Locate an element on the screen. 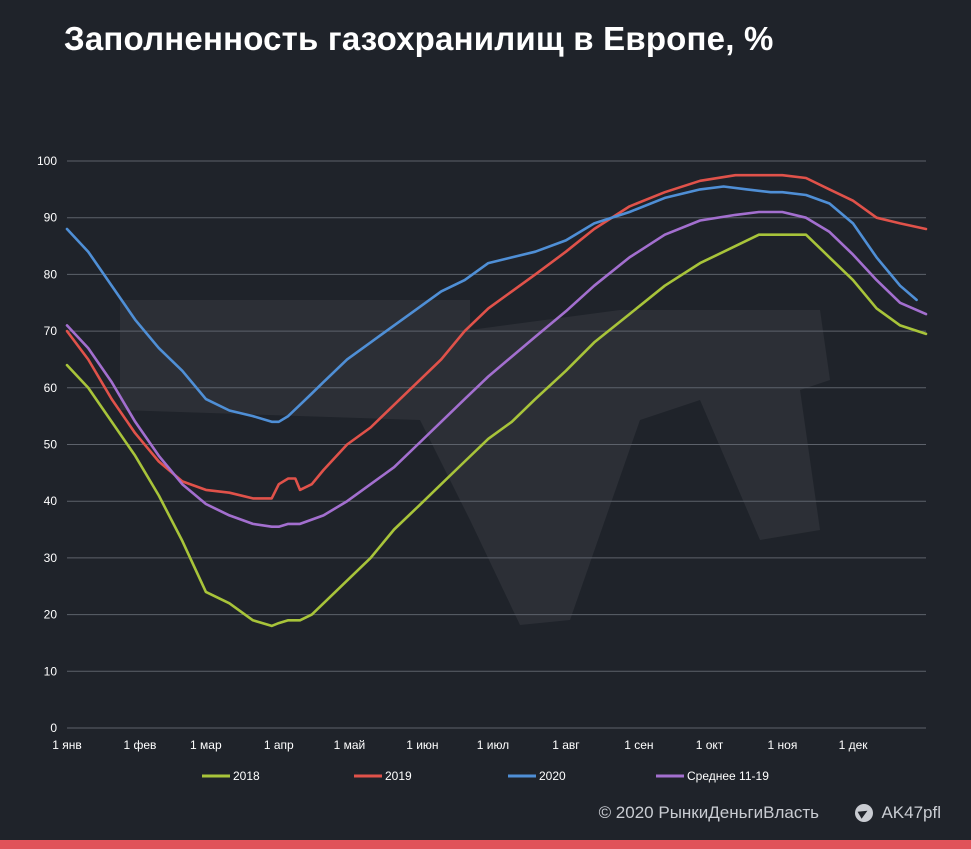 Image resolution: width=971 pixels, height=849 pixels. x-tick-label: 1 ноя is located at coordinates (783, 745).